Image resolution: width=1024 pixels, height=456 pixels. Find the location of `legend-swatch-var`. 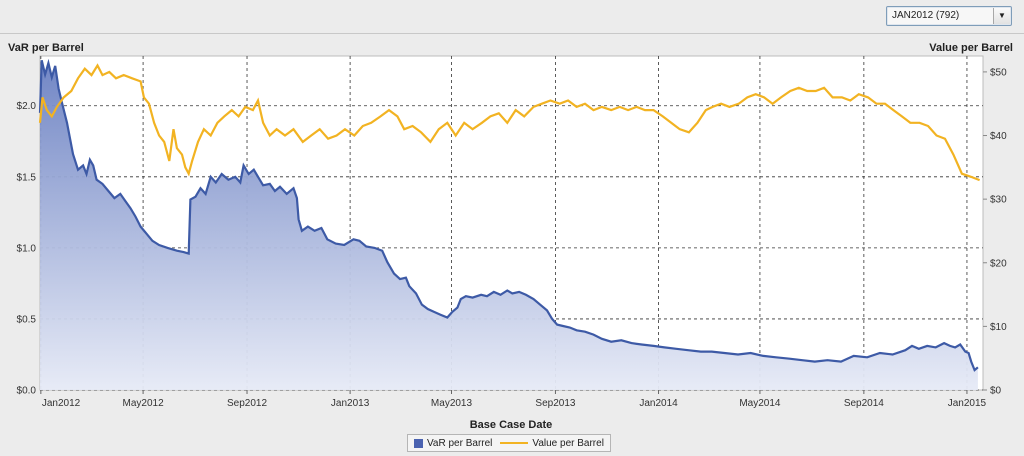

legend-swatch-var is located at coordinates (418, 443).